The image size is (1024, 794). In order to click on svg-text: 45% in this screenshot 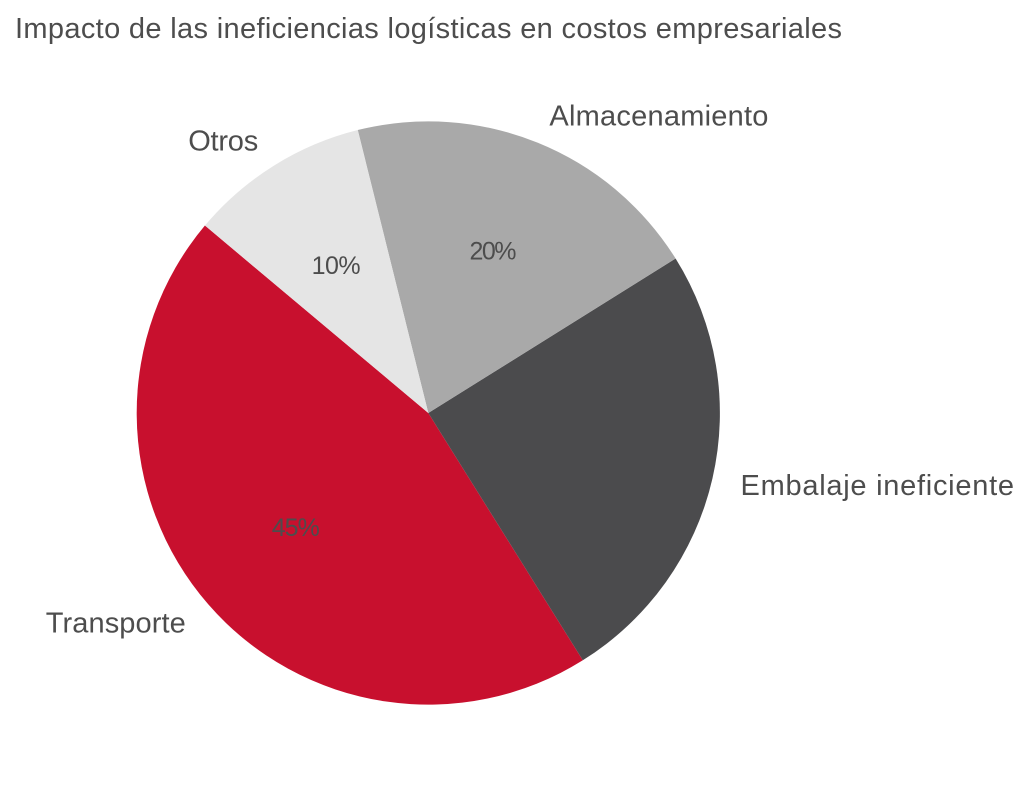, I will do `click(296, 528)`.